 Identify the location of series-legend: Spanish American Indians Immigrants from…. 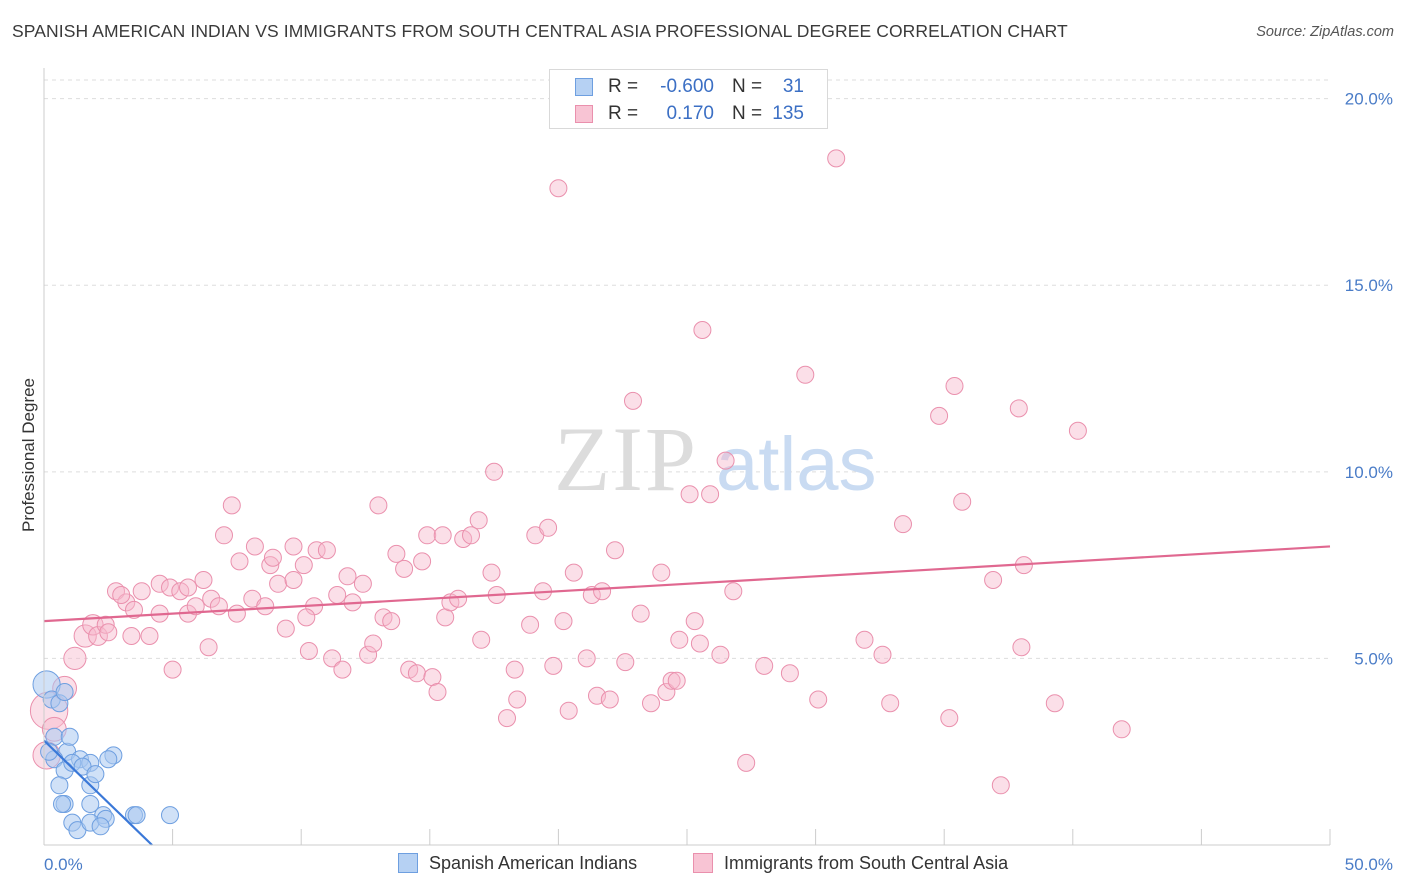
(703, 865).